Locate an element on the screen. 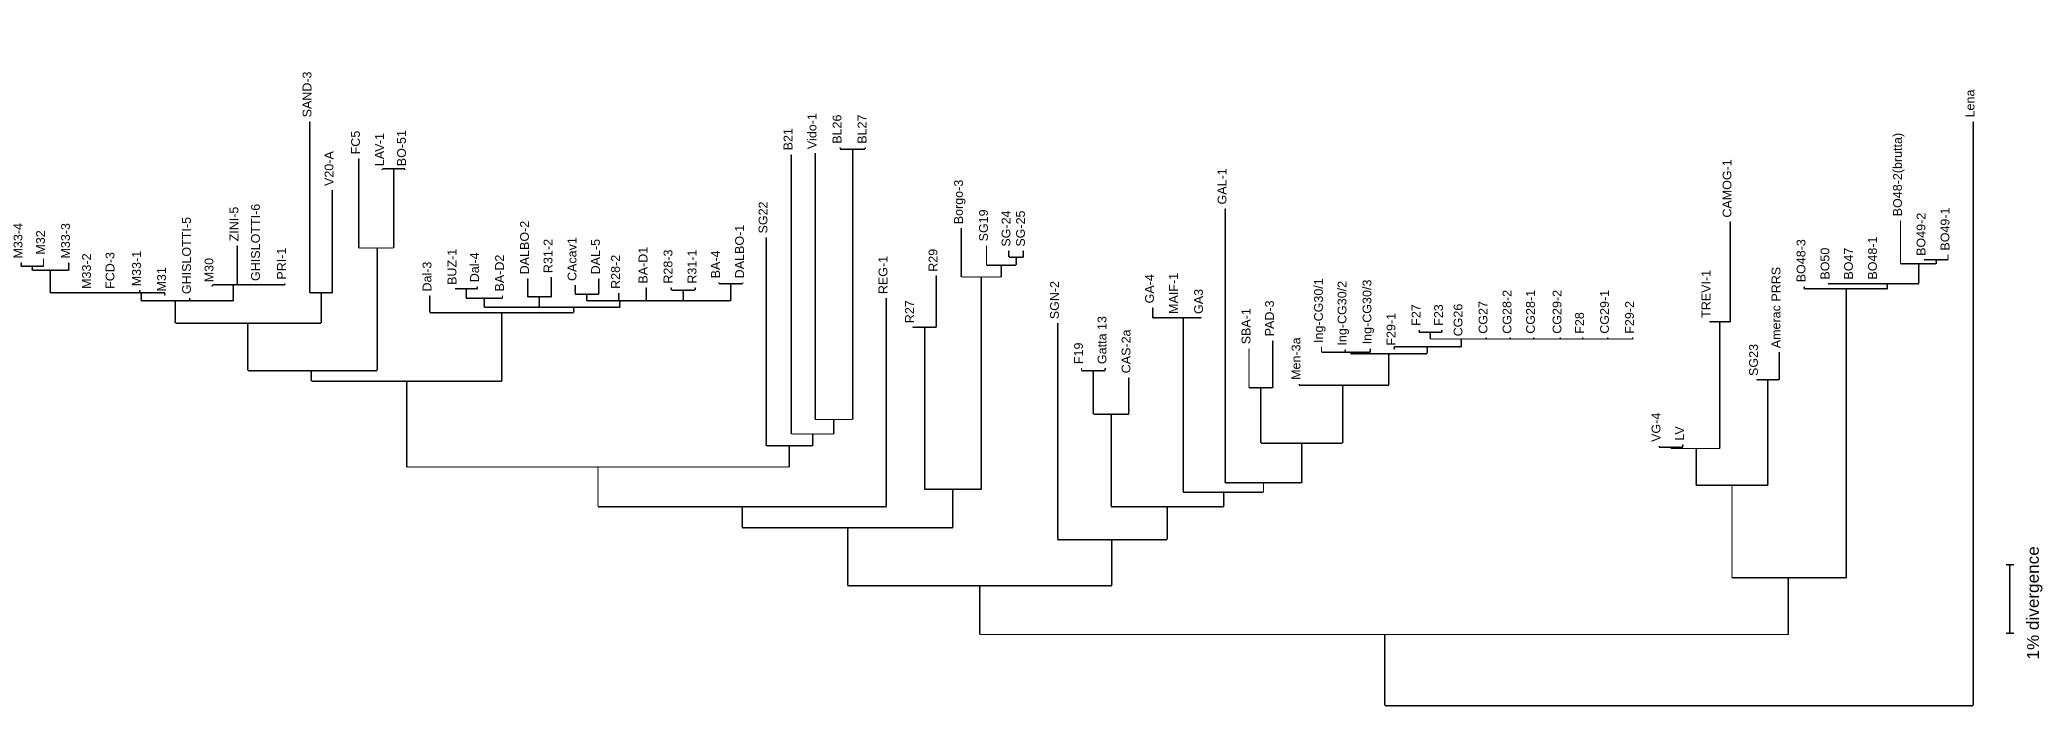 This screenshot has height=744, width=2068. leaf-label: Vido-1 is located at coordinates (812, 131).